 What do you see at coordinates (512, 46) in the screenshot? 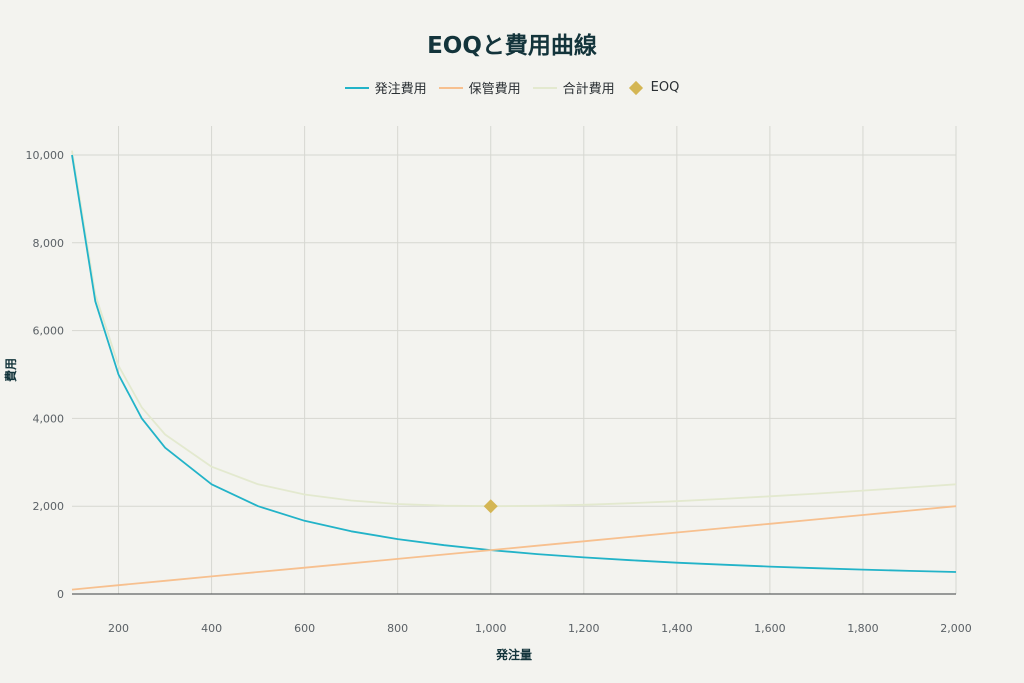
I see `chart-title: EOQと費用曲線` at bounding box center [512, 46].